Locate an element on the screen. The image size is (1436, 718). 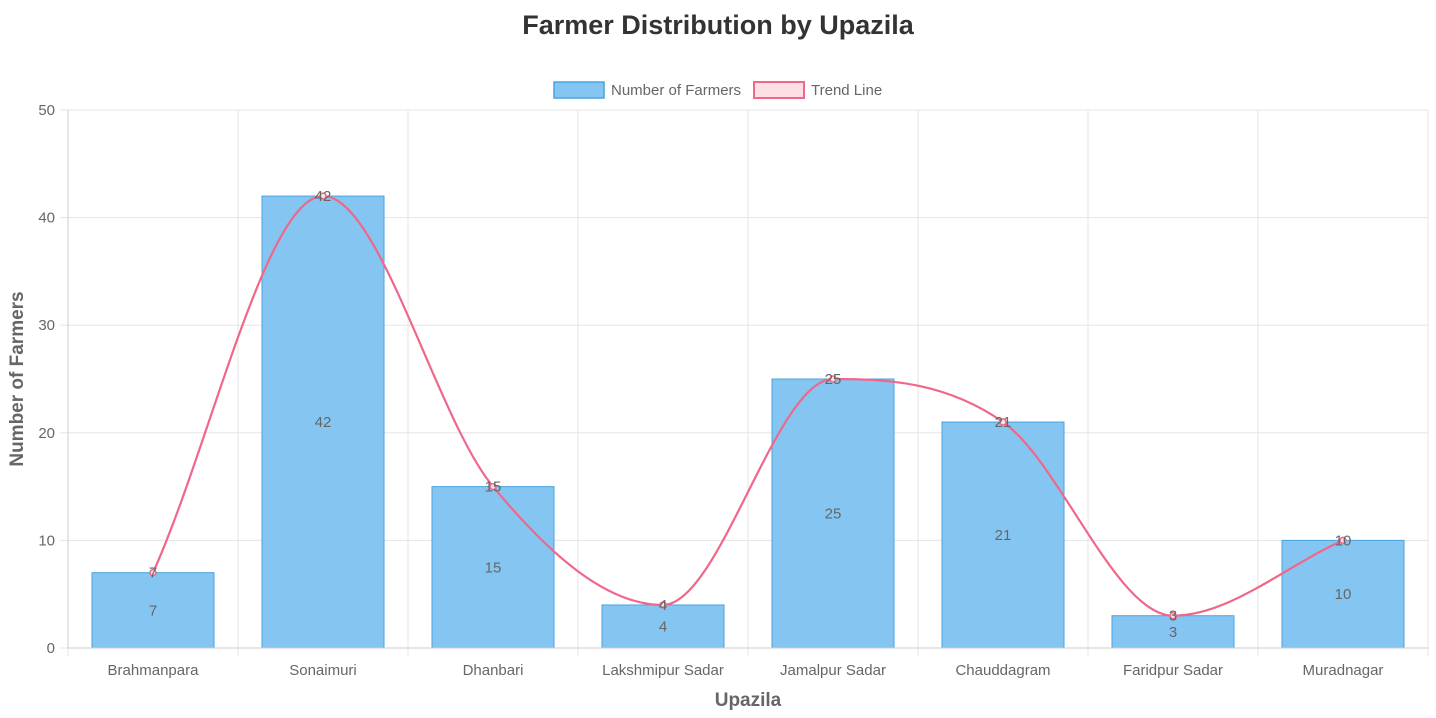
y-tick-label: 0 is located at coordinates (51, 648).